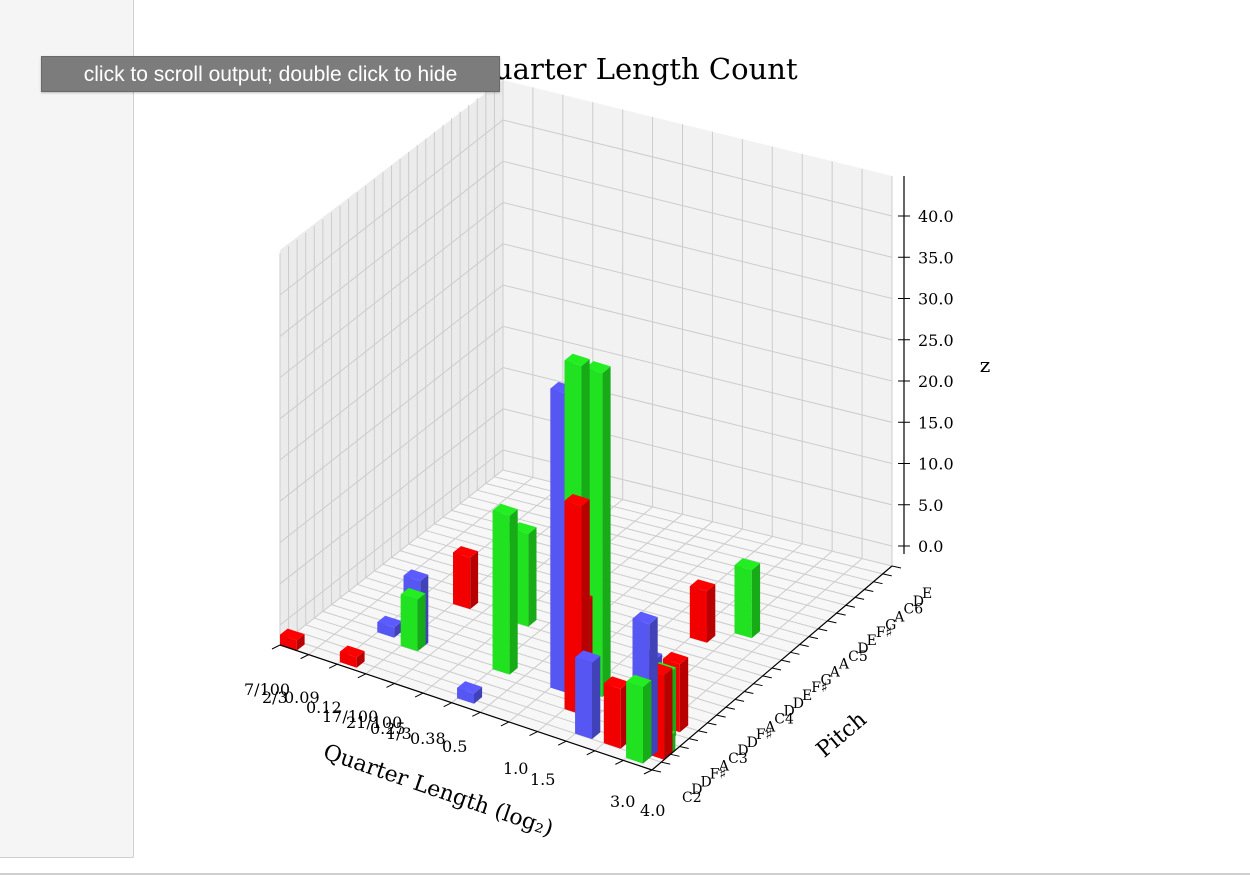  I want to click on x-tick-label: 1.0, so click(515, 768).